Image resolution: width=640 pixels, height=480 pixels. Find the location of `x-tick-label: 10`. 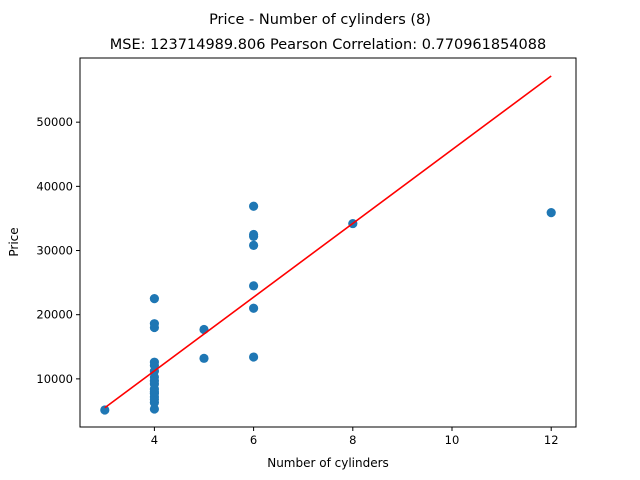

x-tick-label: 10 is located at coordinates (452, 440).